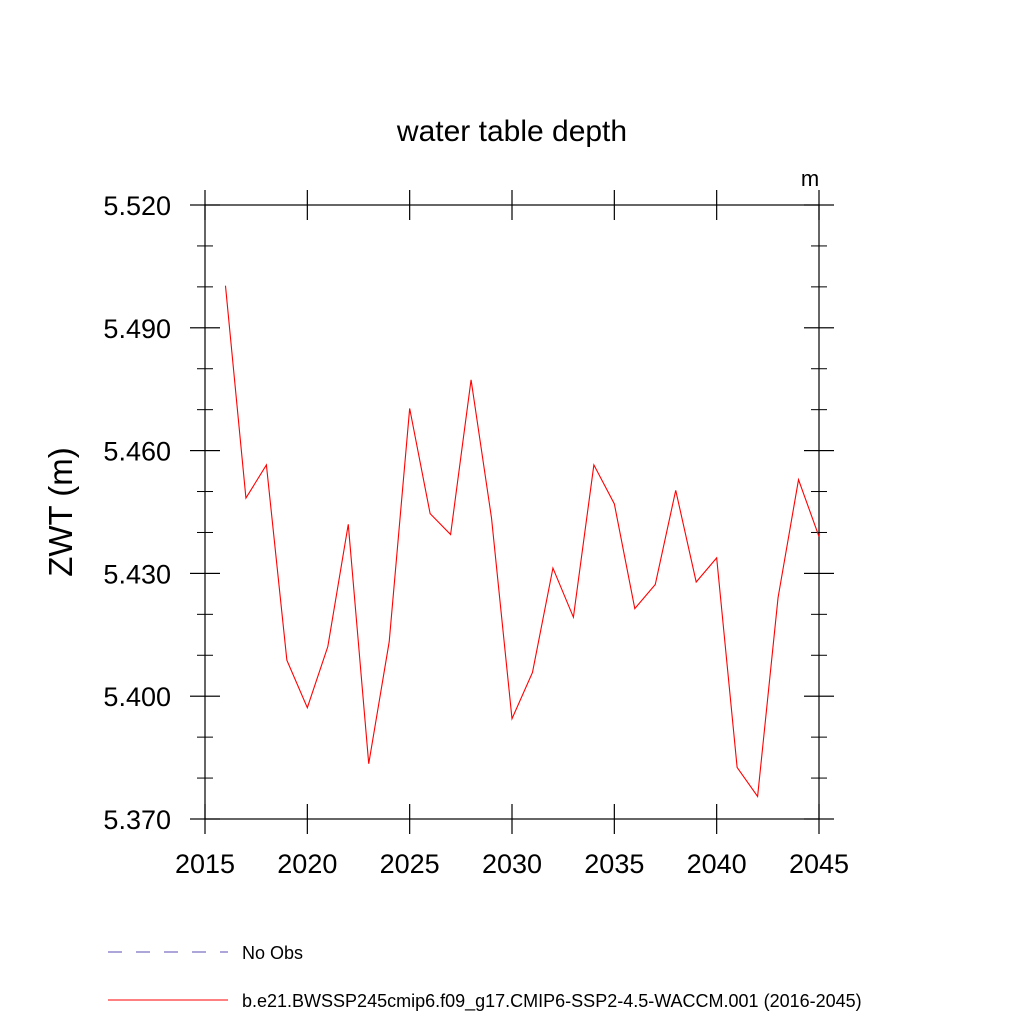 Image resolution: width=1024 pixels, height=1029 pixels. I want to click on y-tick-label: 5.490, so click(137, 329).